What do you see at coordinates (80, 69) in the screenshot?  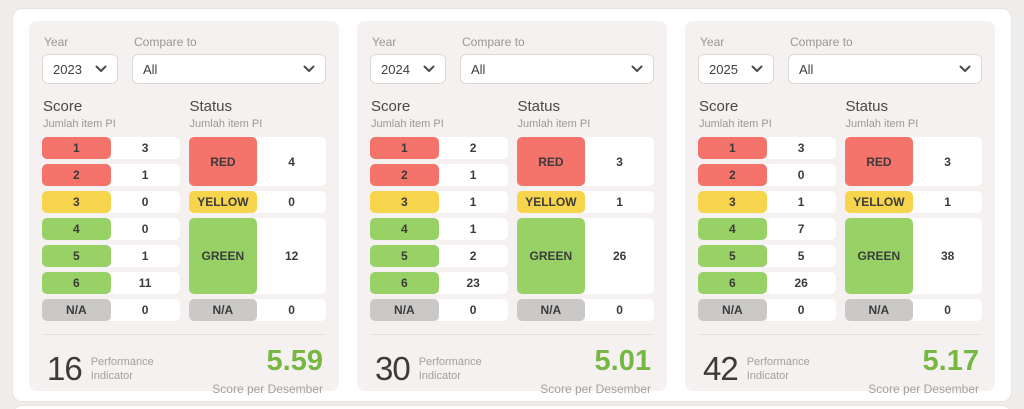 I see `year-select: 2023` at bounding box center [80, 69].